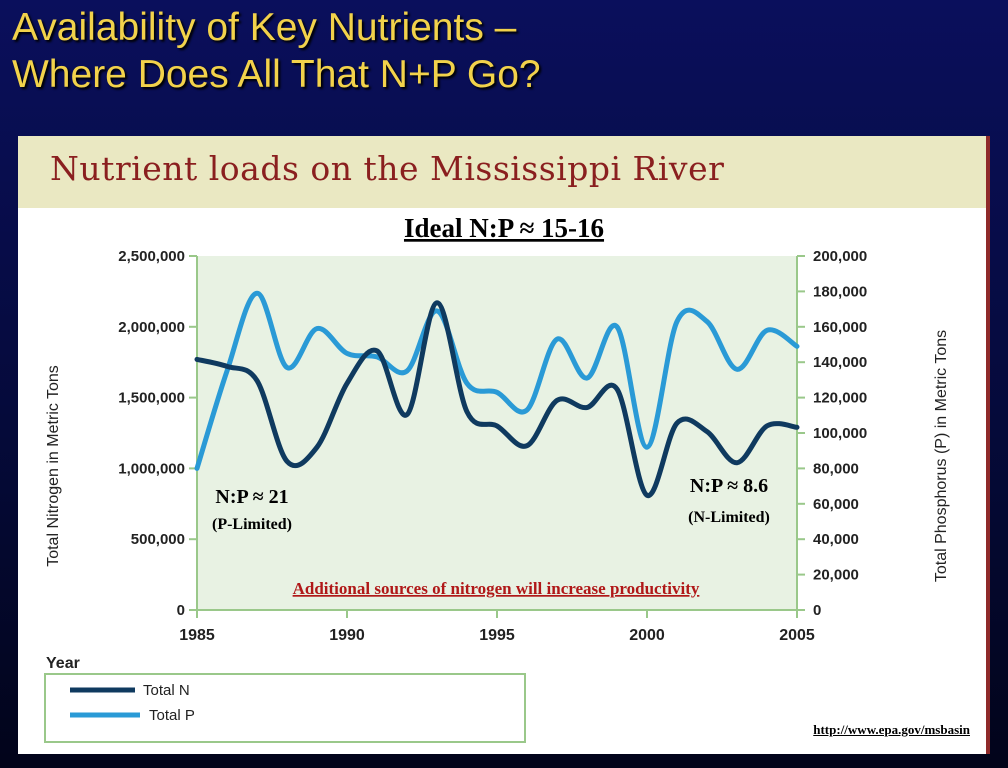  I want to click on figure-banner-title: Nutrient loads on the Mississippi River, so click(387, 168).